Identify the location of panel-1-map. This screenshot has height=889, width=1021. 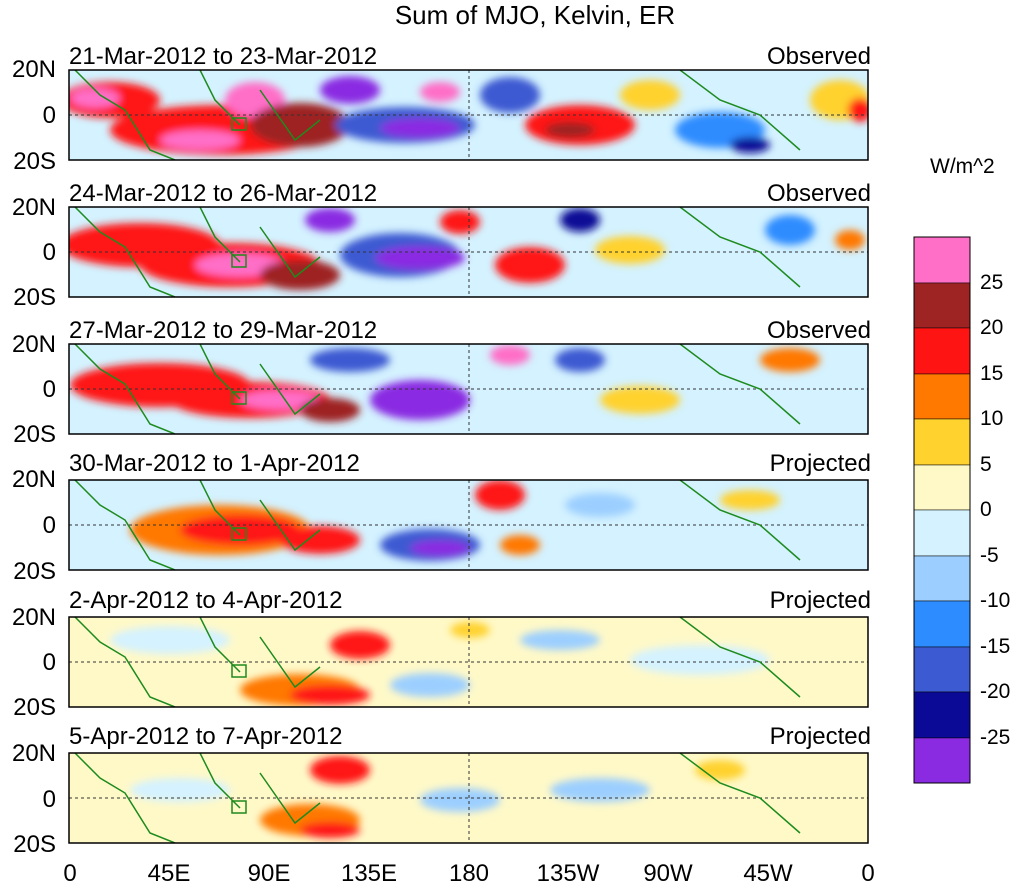
(468, 115).